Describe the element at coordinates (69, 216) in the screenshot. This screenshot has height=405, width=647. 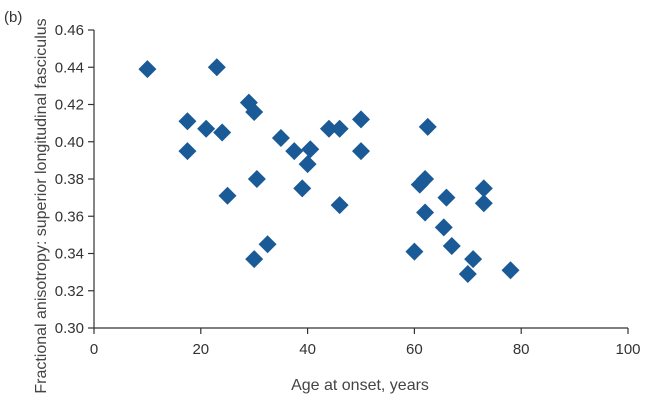
I see `y-tick-label: 0.36` at that location.